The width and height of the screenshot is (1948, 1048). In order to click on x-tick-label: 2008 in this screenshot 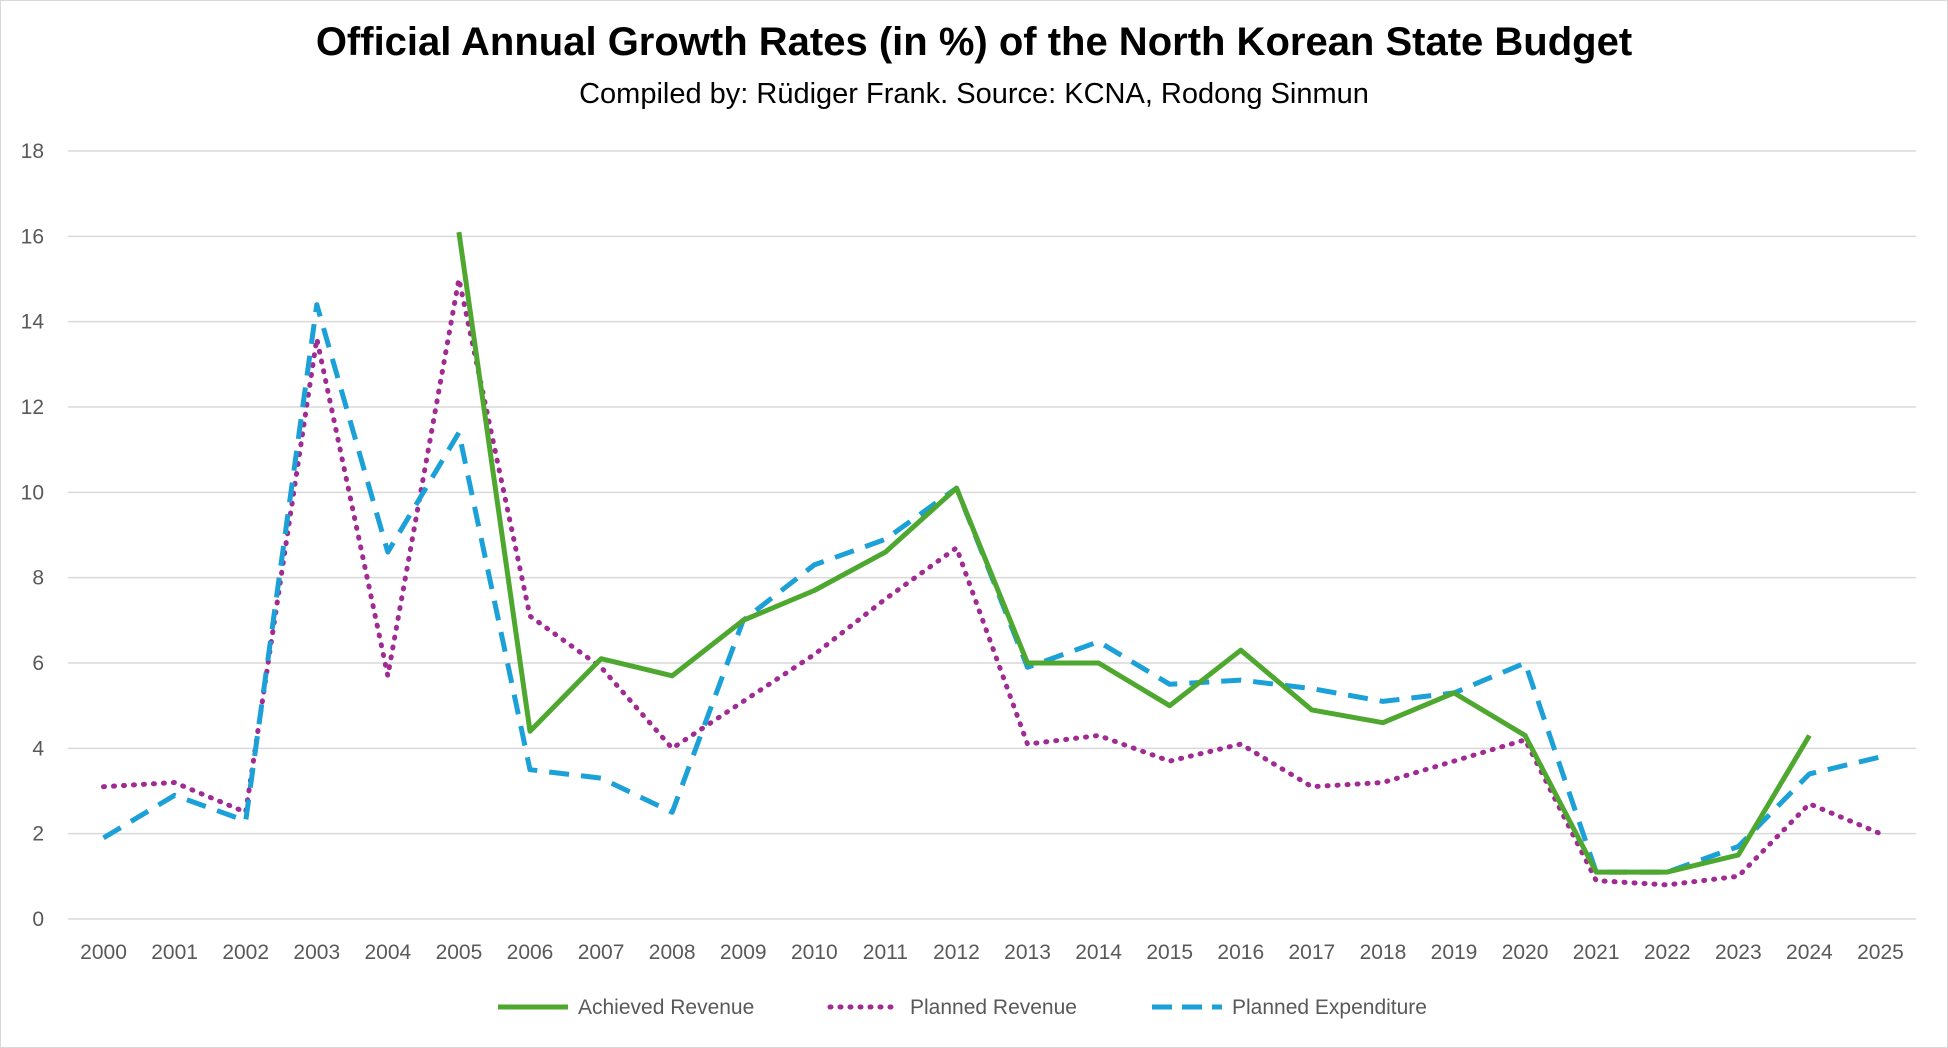, I will do `click(672, 952)`.